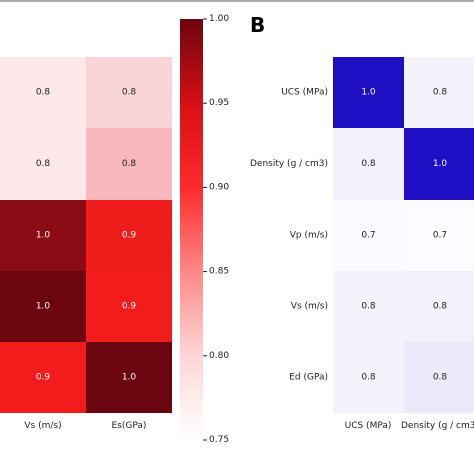 The height and width of the screenshot is (474, 474). I want to click on colorbar: 0.75 0.80 0.85 0.90 0.95 1.00, so click(204, 229).